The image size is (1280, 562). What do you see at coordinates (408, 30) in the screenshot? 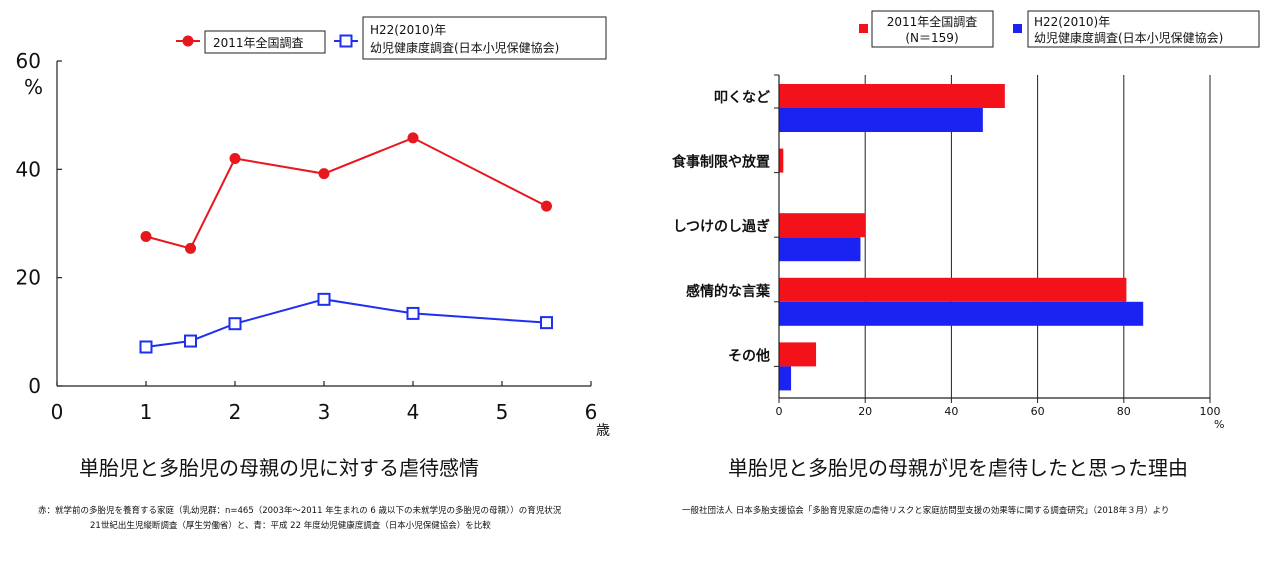
I see `legend-label-series-2-line1: H22(2010)年` at bounding box center [408, 30].